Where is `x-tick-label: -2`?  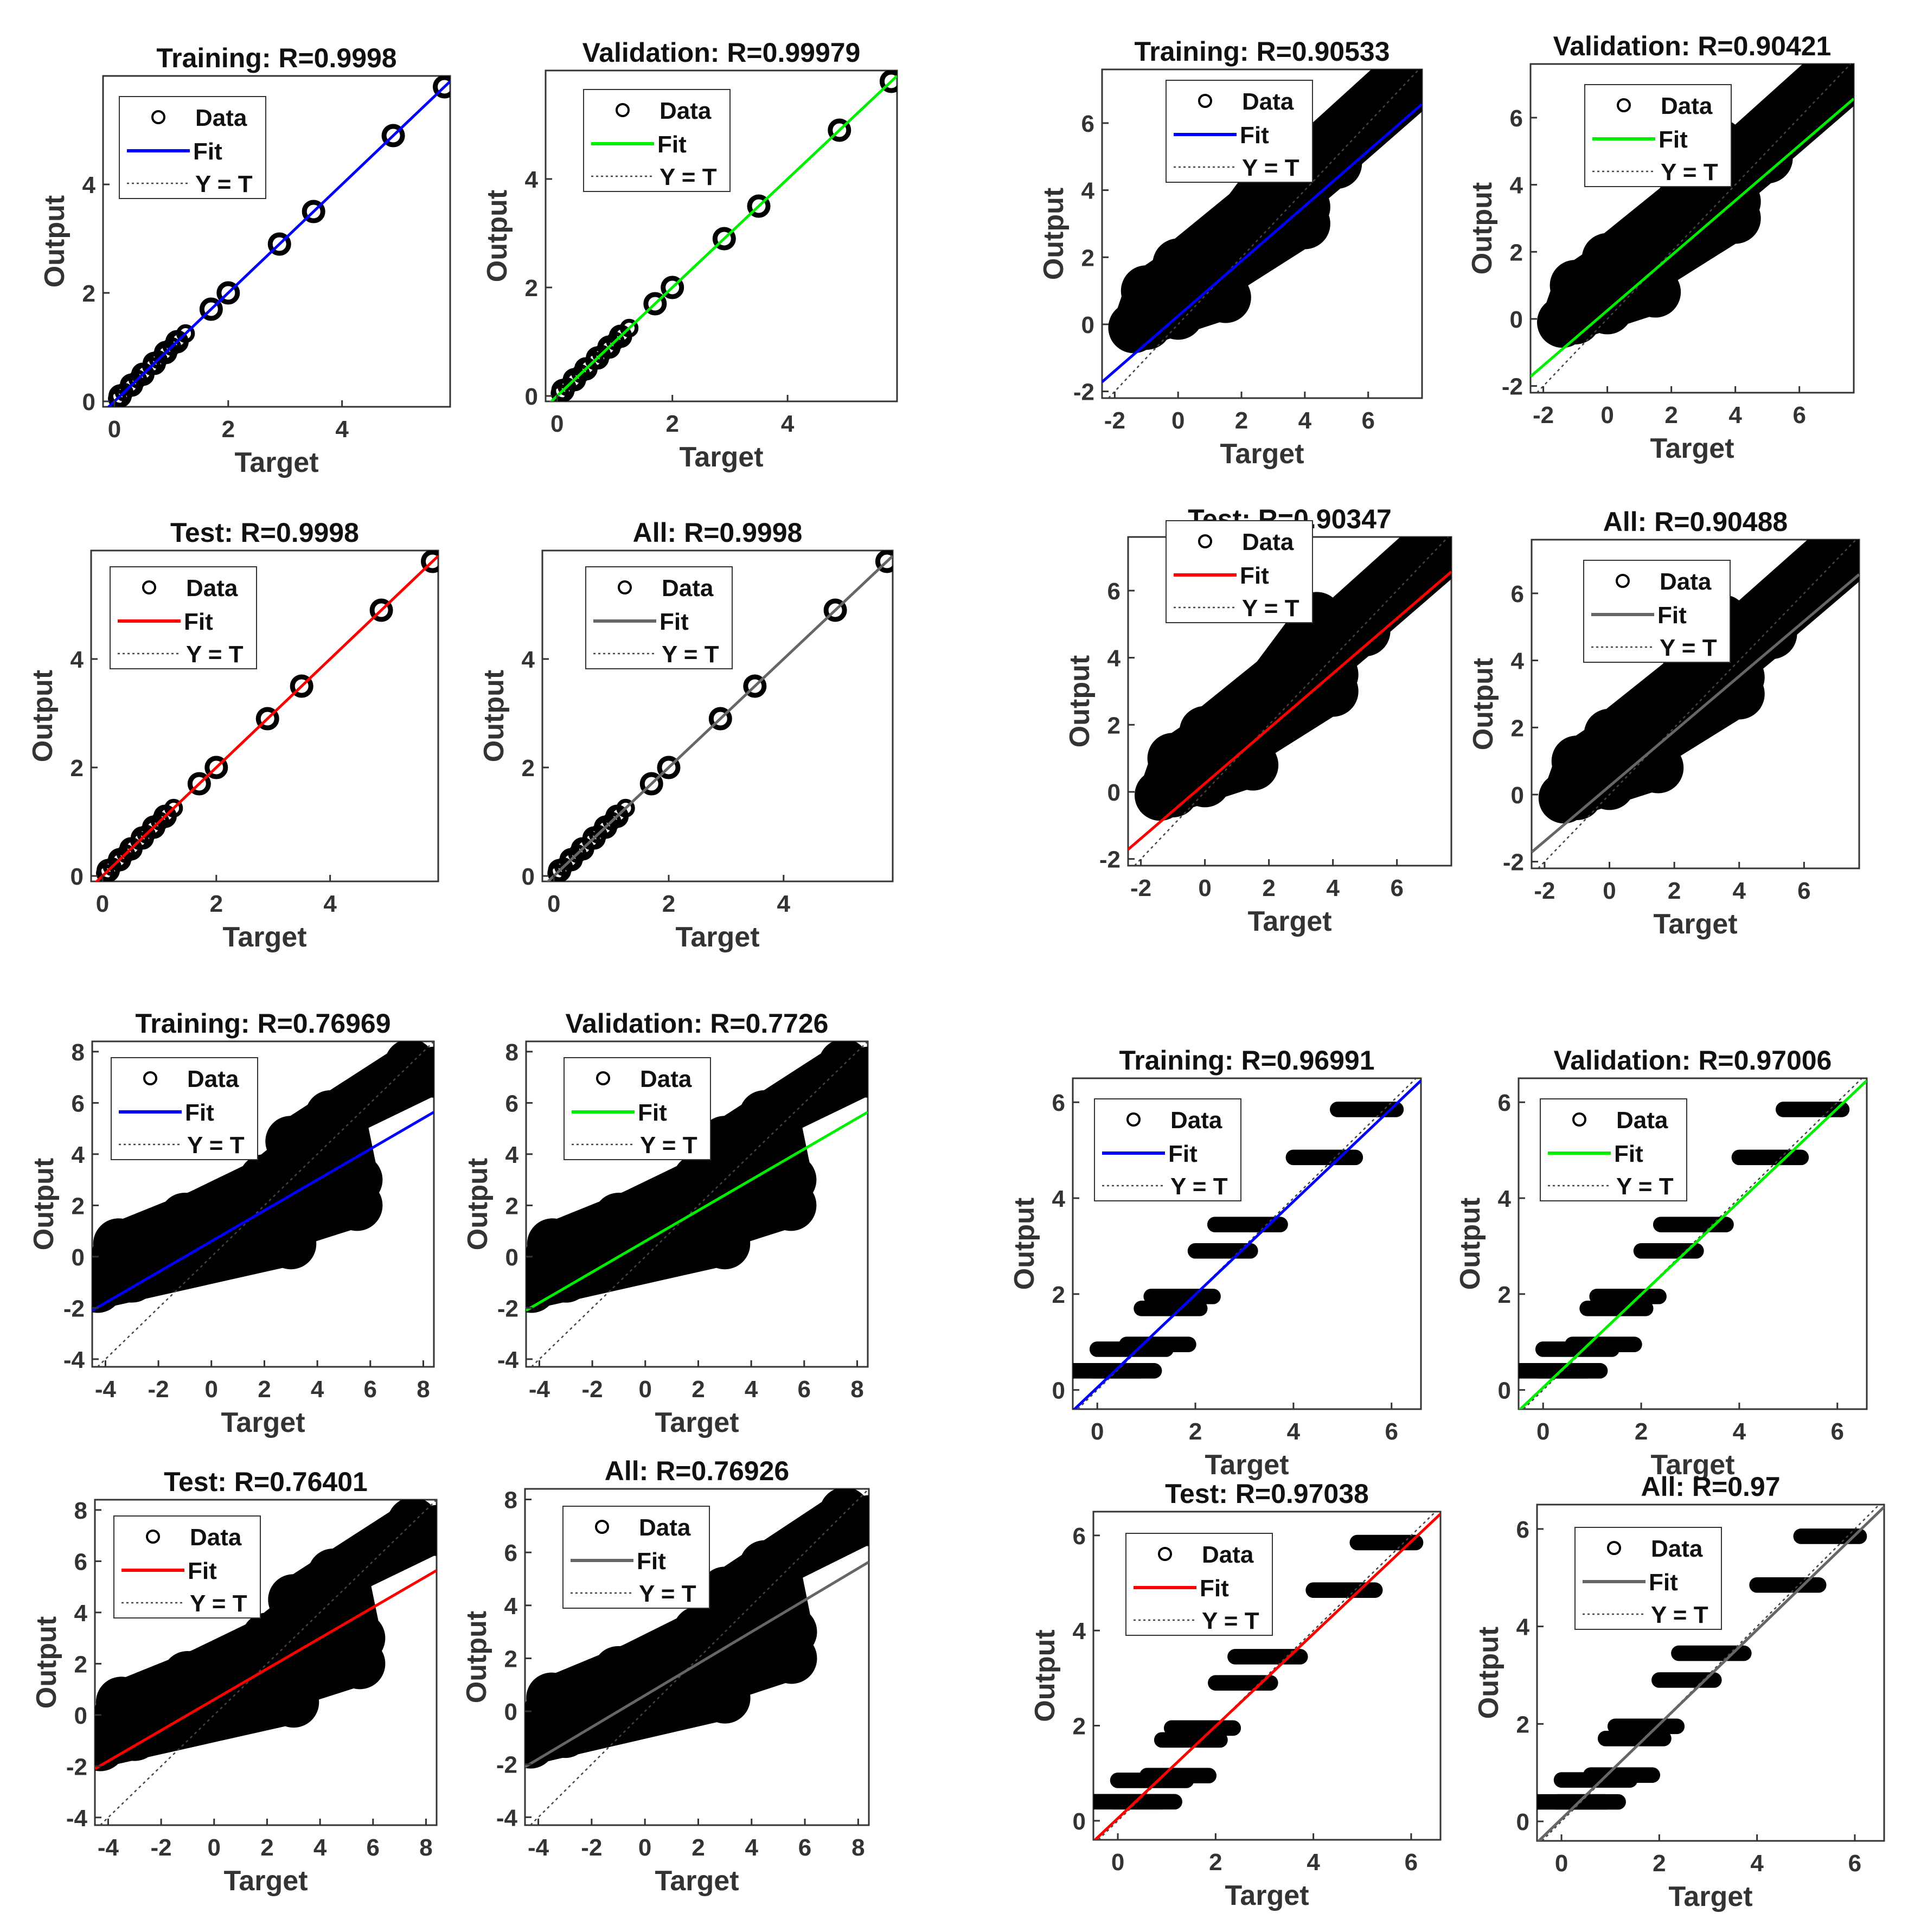 x-tick-label: -2 is located at coordinates (161, 1847).